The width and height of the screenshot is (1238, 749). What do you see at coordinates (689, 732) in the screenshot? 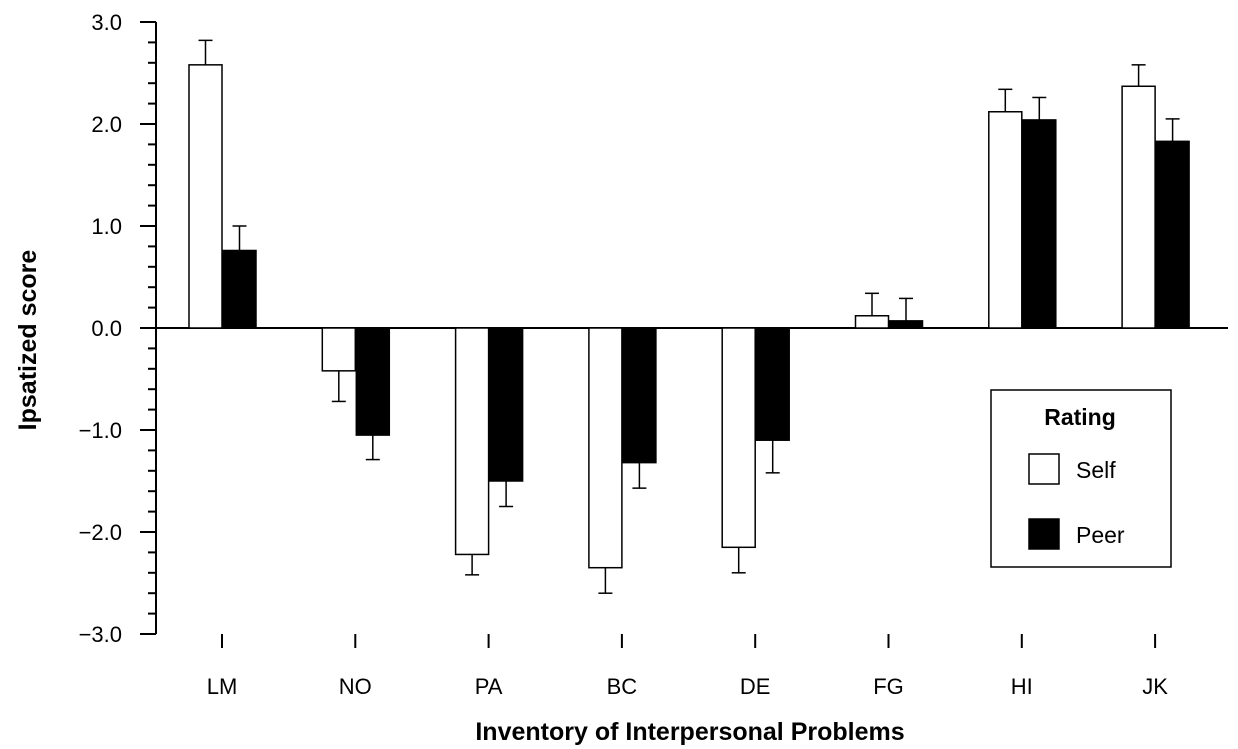
I see `x-axis-title: Inventory of Interpersonal Problems` at bounding box center [689, 732].